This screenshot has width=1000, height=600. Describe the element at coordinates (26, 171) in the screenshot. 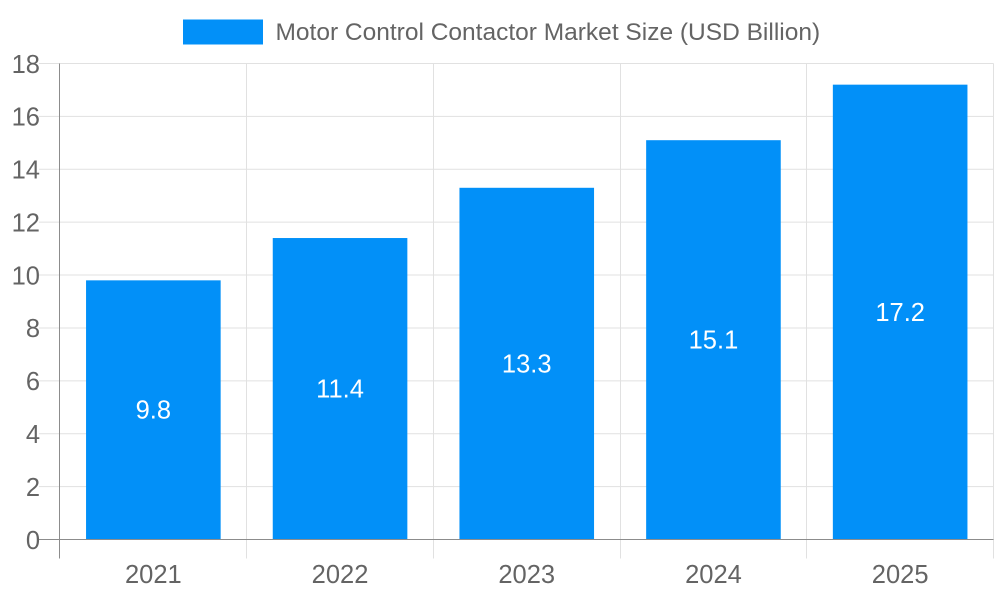

I see `svg-text: 14` at that location.